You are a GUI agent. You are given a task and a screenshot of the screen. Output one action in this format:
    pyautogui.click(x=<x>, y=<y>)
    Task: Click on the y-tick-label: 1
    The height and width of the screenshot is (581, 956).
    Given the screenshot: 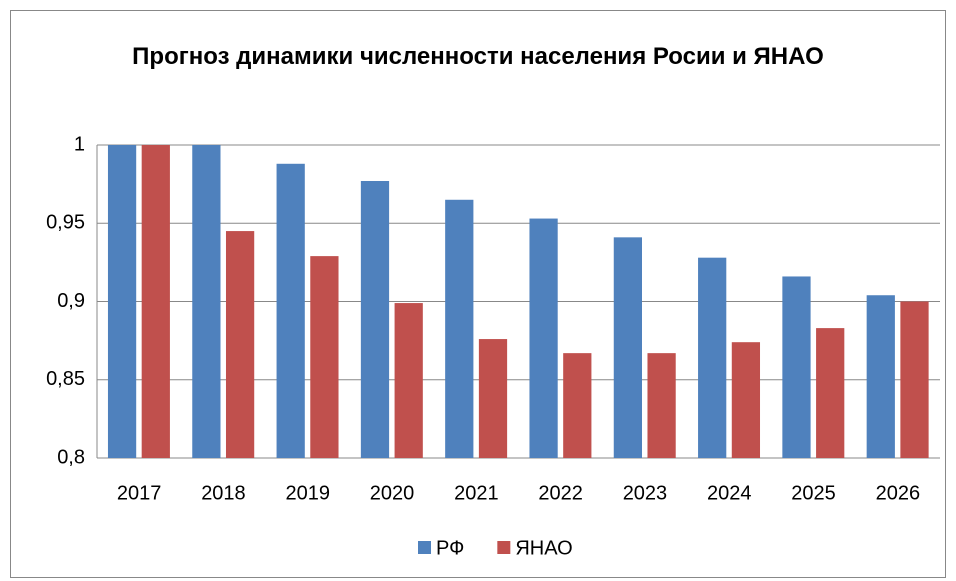 What is the action you would take?
    pyautogui.click(x=79, y=144)
    